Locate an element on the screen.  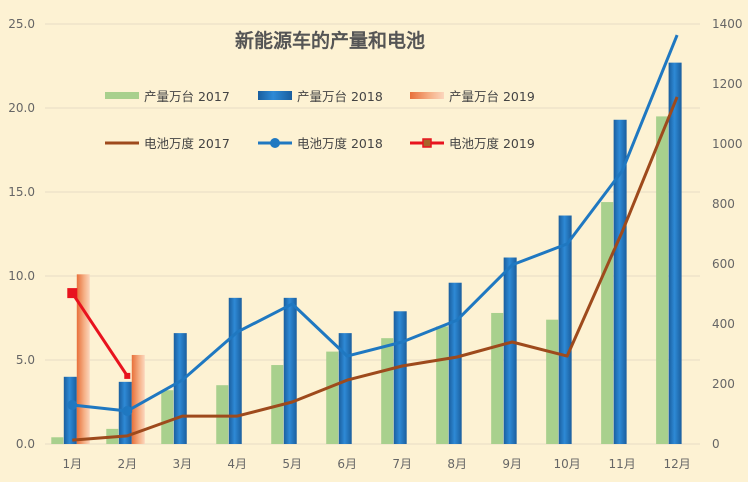
bar-2018-6月 is located at coordinates (345, 388).